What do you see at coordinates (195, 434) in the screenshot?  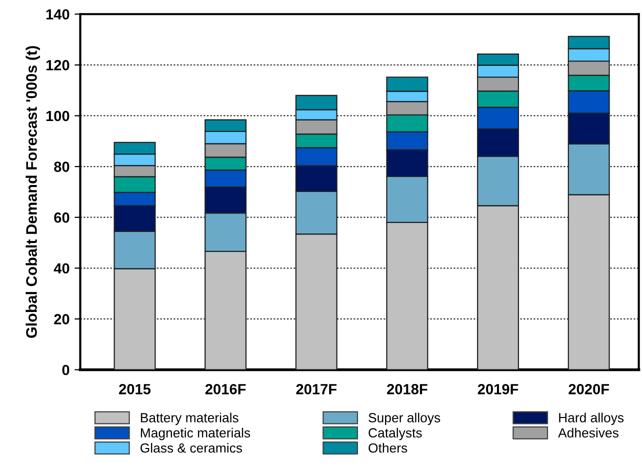 I see `legend-label: Magnetic materials` at bounding box center [195, 434].